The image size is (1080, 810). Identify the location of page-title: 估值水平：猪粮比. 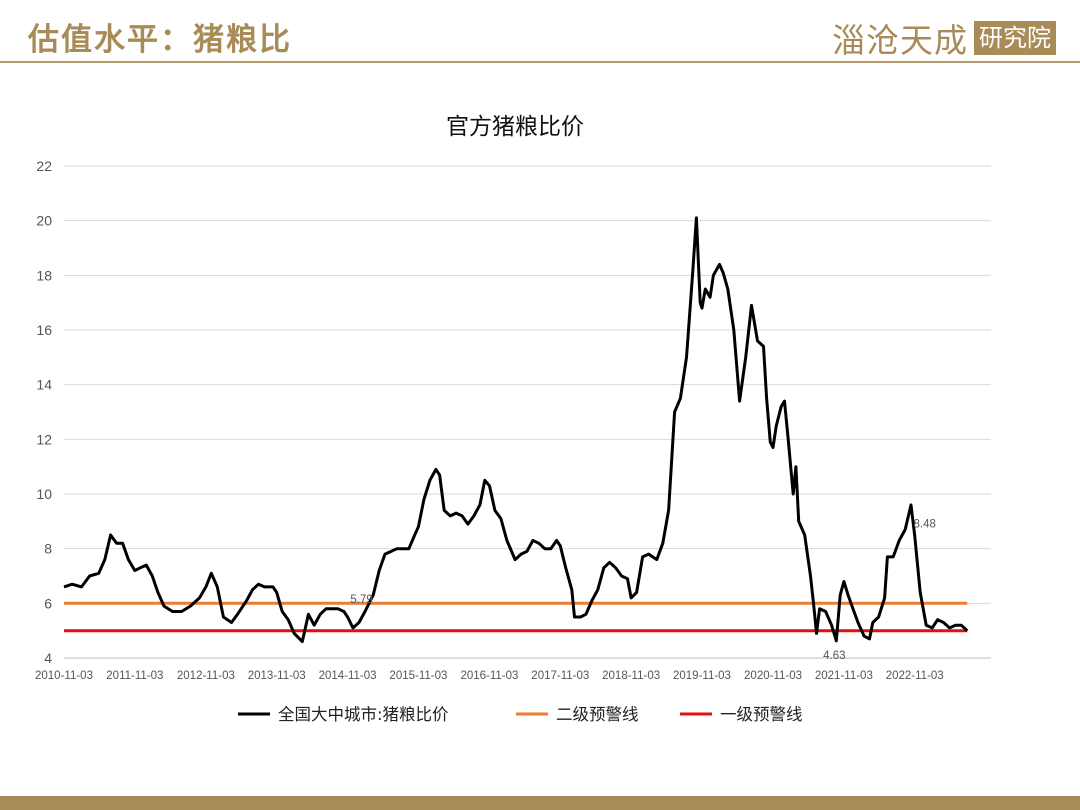
(160, 40).